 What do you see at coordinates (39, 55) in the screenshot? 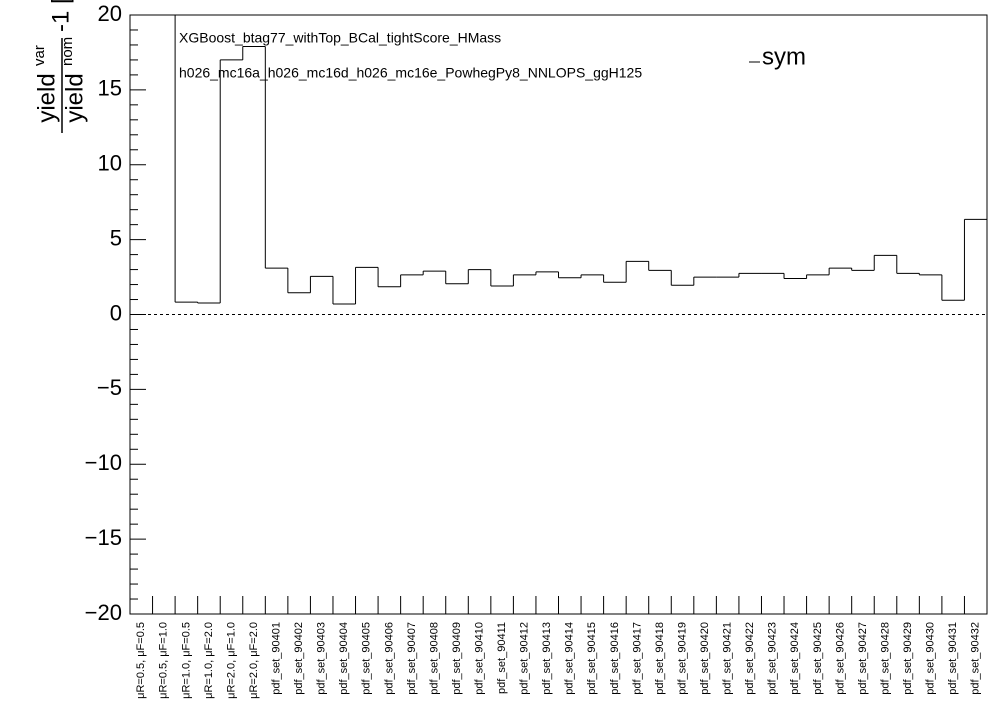
I see `y-label-num-sup: var` at bounding box center [39, 55].